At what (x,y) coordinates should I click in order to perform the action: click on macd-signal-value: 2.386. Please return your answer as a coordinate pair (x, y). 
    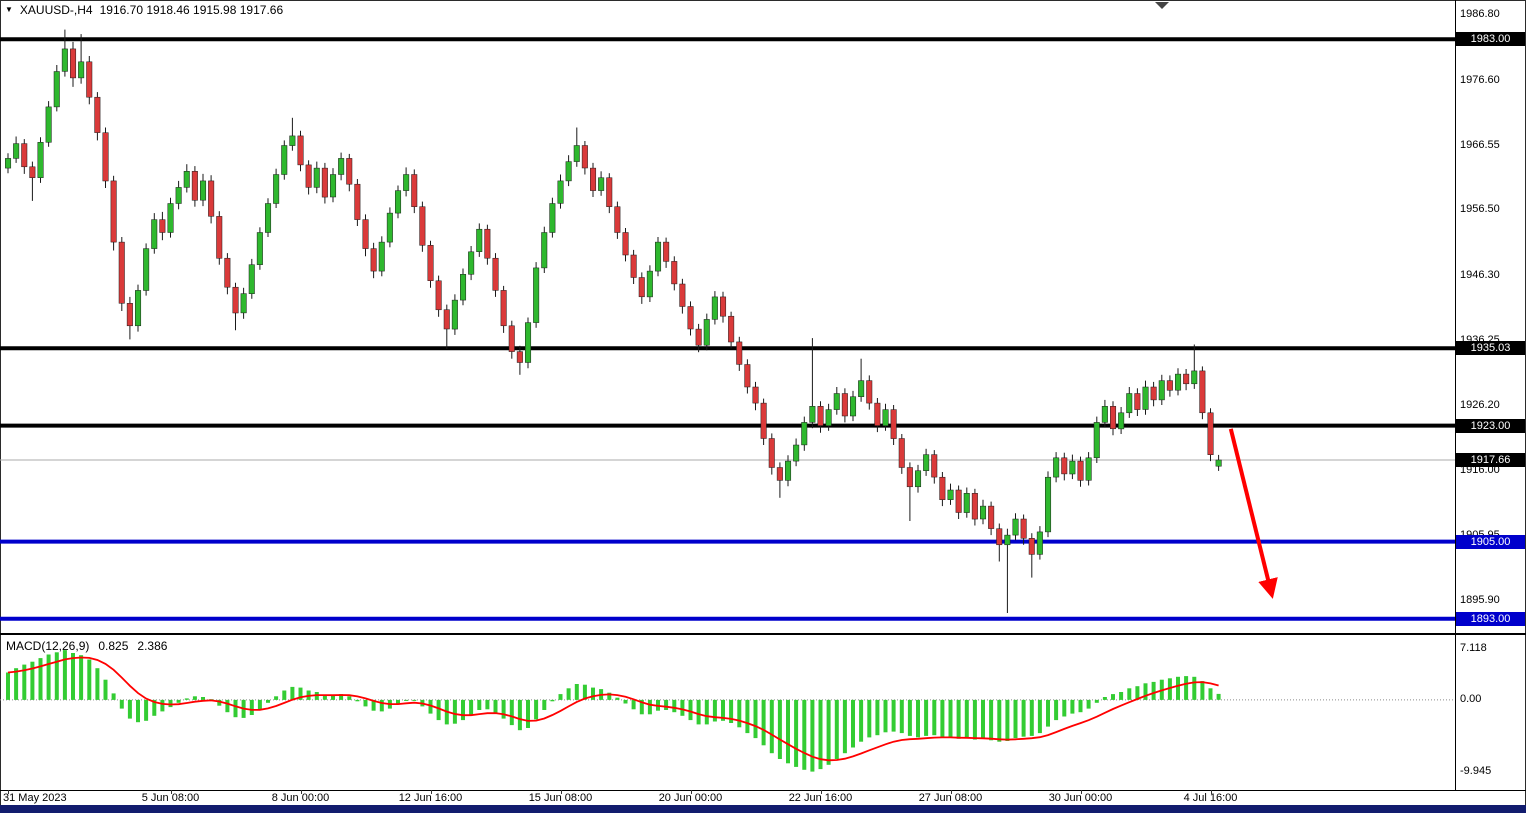
    Looking at the image, I should click on (152, 646).